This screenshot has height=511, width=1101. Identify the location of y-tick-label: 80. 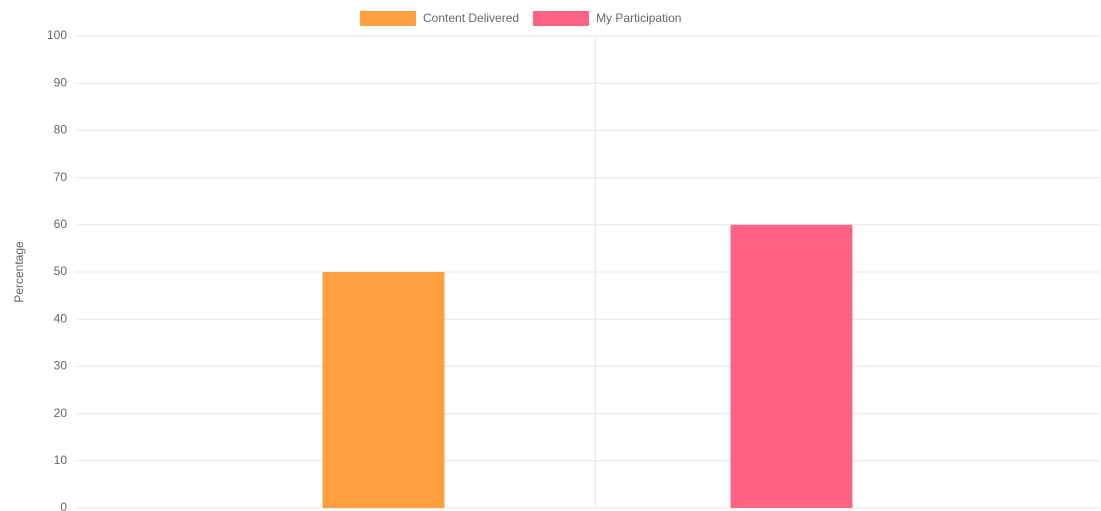
(61, 130).